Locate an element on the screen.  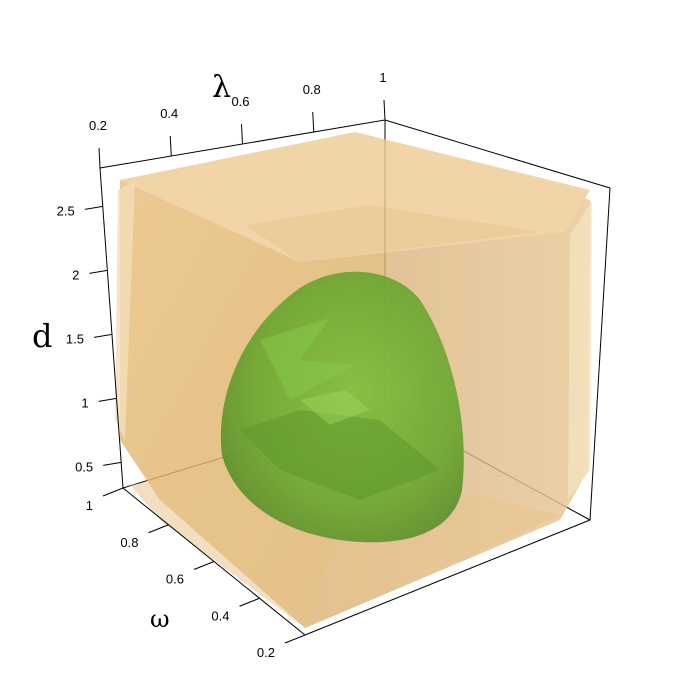
outer-top-inner is located at coordinates (392, 233).